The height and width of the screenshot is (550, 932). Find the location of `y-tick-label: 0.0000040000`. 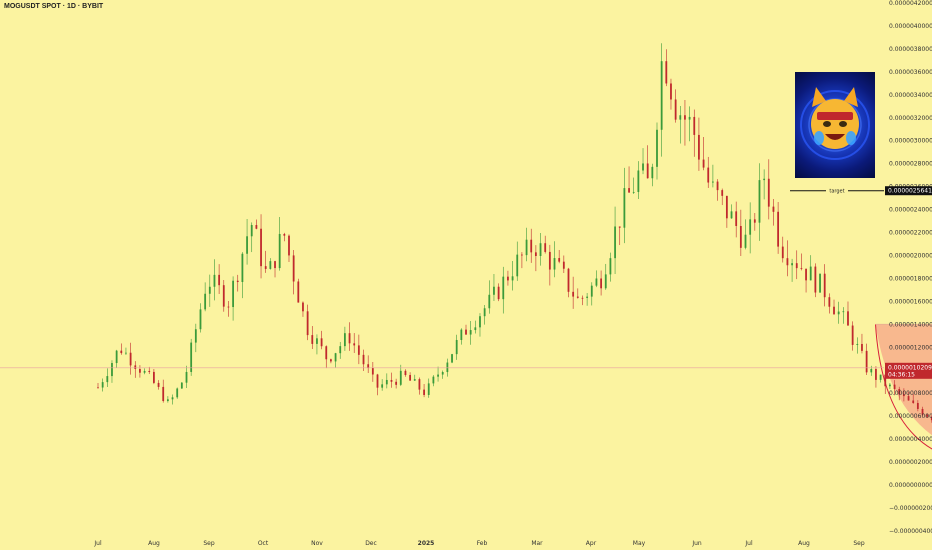

y-tick-label: 0.0000040000 is located at coordinates (910, 26).